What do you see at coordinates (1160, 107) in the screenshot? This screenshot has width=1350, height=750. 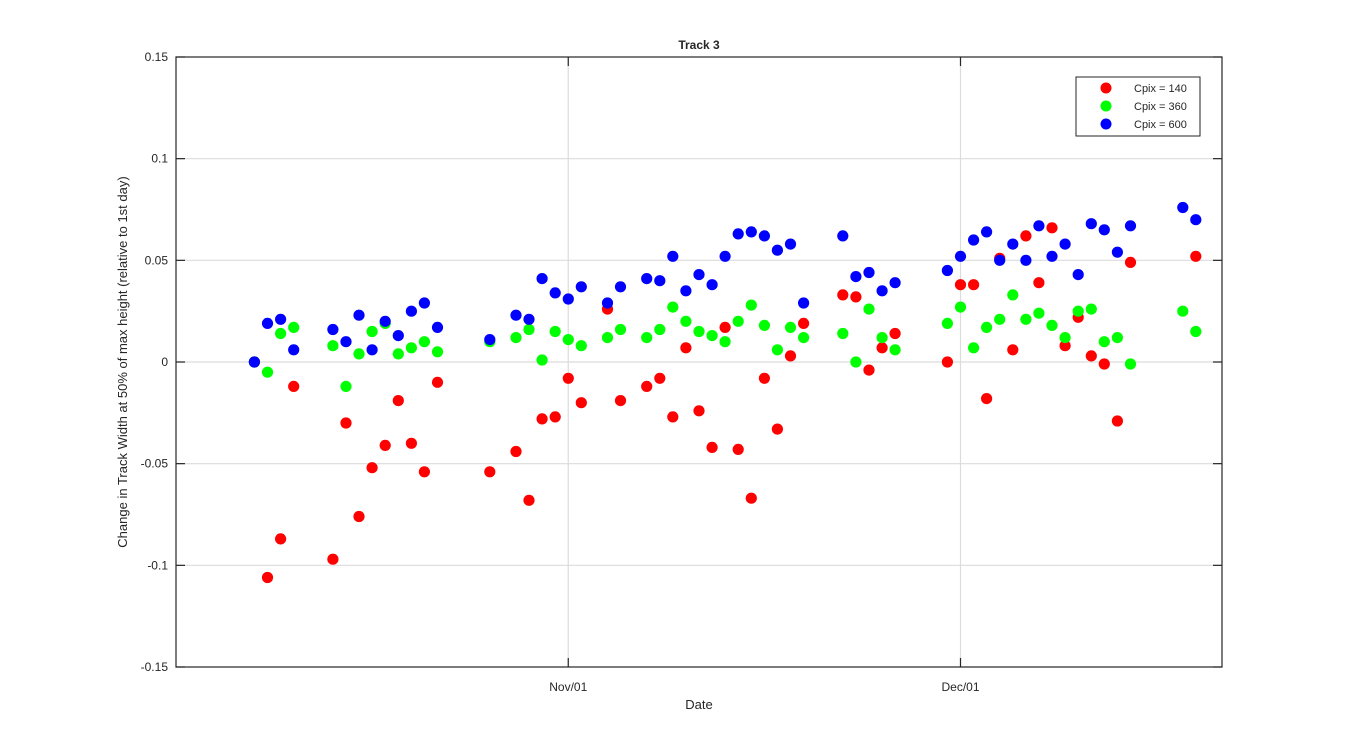 I see `legend-label-cpix-360: Cpix = 360` at bounding box center [1160, 107].